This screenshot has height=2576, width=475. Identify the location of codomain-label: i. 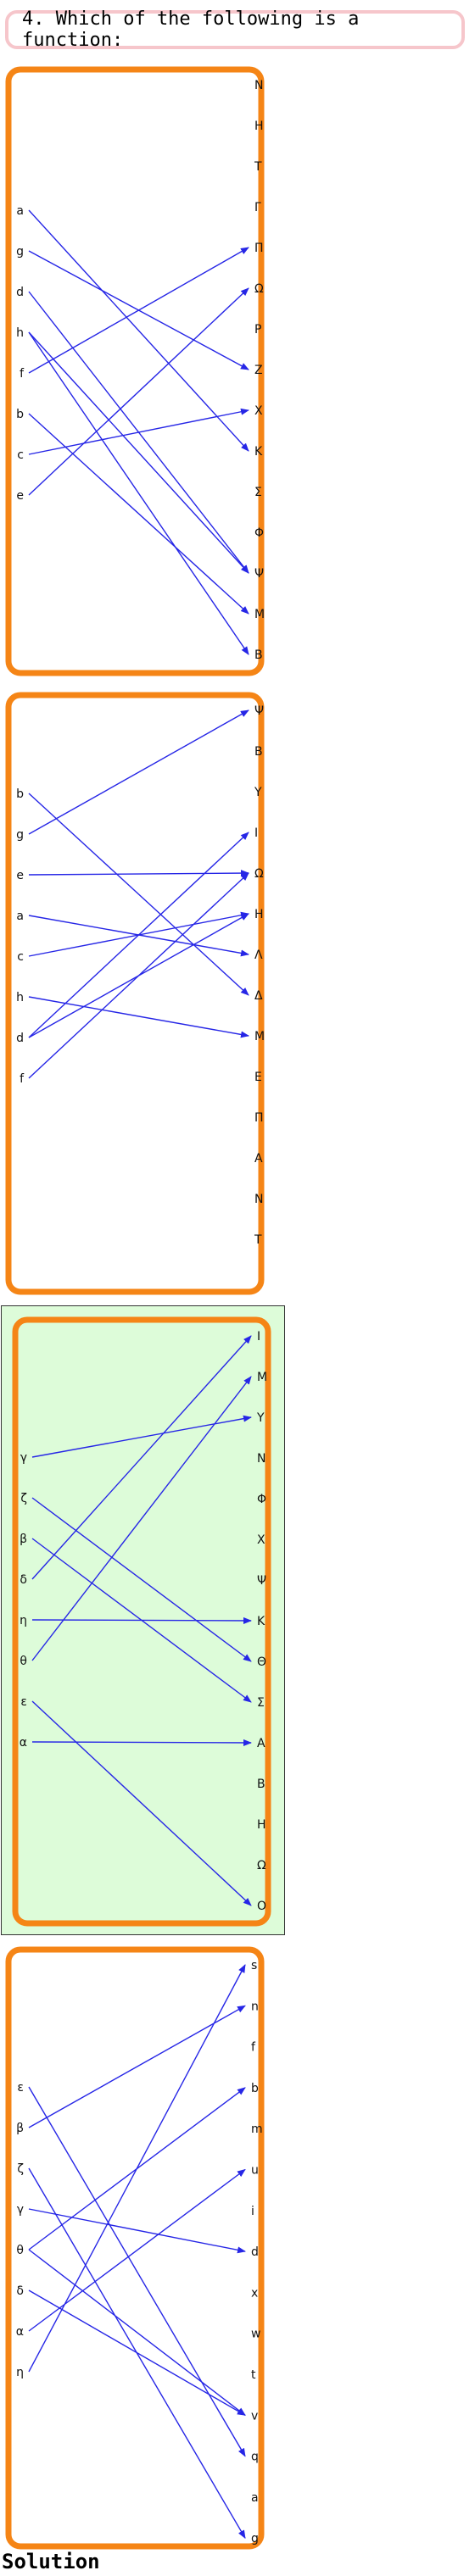
(252, 2211).